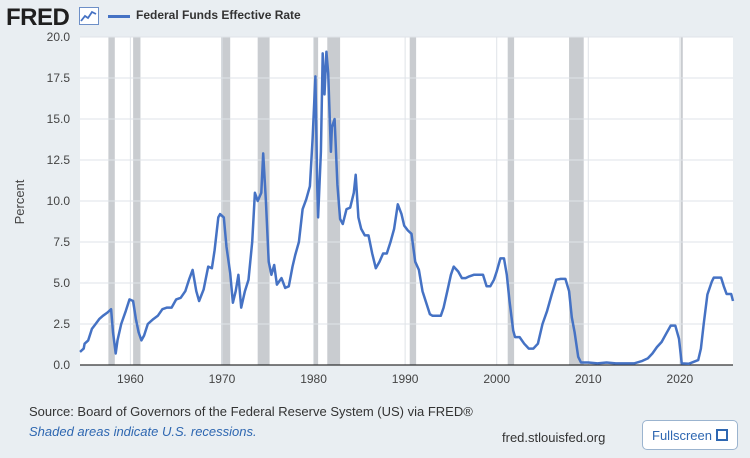 This screenshot has width=750, height=458. Describe the element at coordinates (143, 431) in the screenshot. I see `recession-note: Shaded areas indicate U.S. recessions.` at that location.